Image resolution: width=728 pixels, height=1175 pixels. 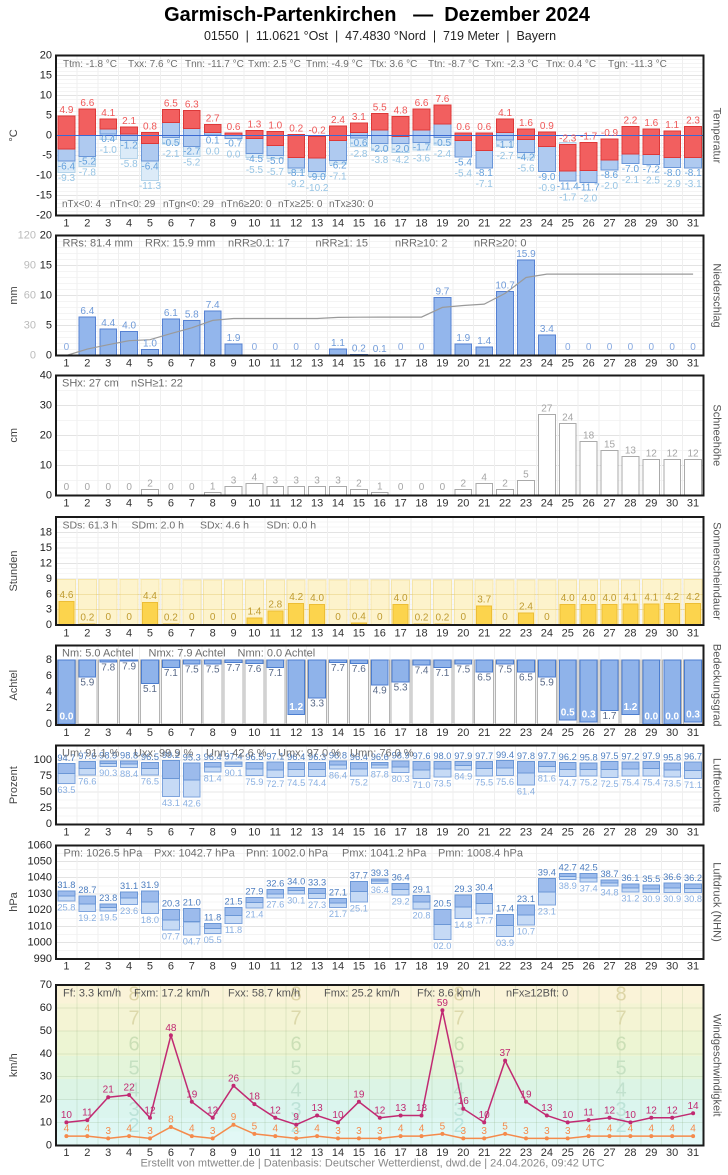 I want to click on svg-text: 30, so click(x=672, y=224).